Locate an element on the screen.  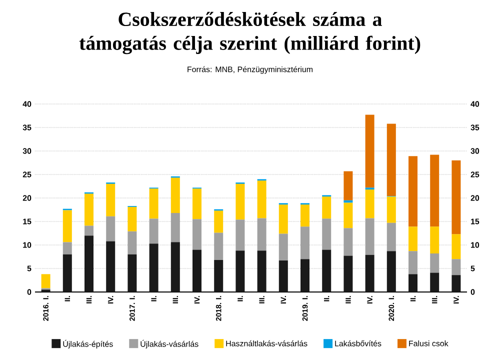
chart-title: Csokszerződéskötések száma a támogatás célja szerint (milliárd forint) is located at coordinates (249, 33).